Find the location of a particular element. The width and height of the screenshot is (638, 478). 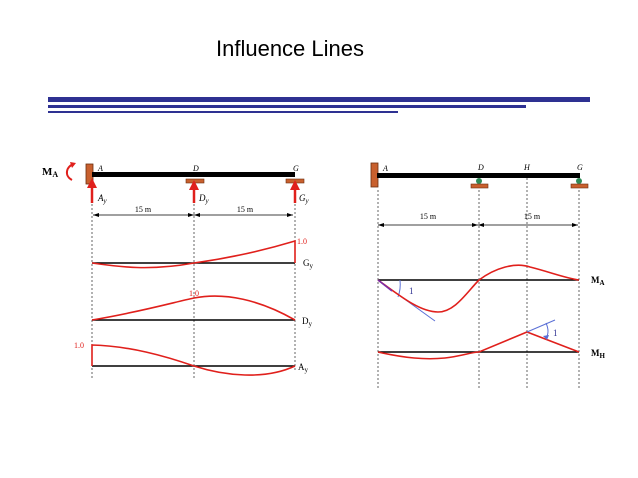

span-label-dg-right: 15 m is located at coordinates (532, 216).